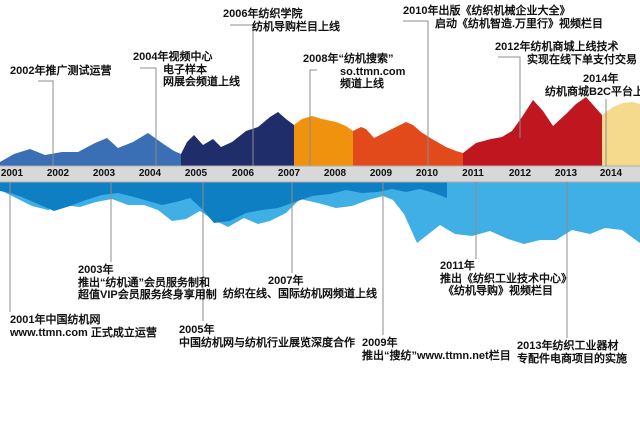 This screenshot has width=640, height=428. I want to click on event-2003: 2003年 推出“纺机通”会员服务制和 超值VIP会员服务终身享用制, so click(147, 283).